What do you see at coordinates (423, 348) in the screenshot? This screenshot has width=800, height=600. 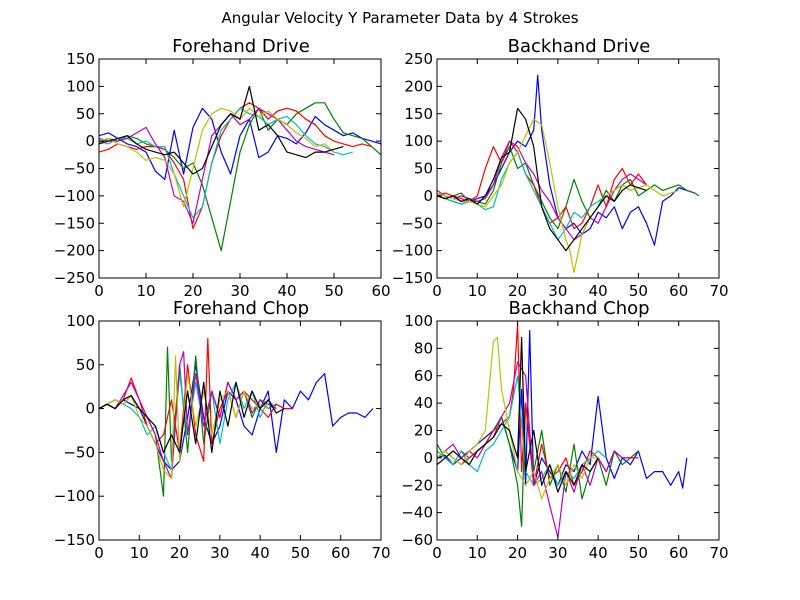 I see `y-tick-label: 80` at bounding box center [423, 348].